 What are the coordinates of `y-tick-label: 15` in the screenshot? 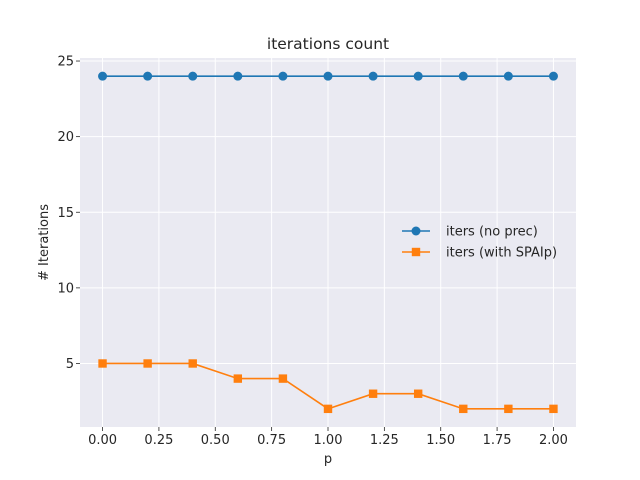 It's located at (65, 213).